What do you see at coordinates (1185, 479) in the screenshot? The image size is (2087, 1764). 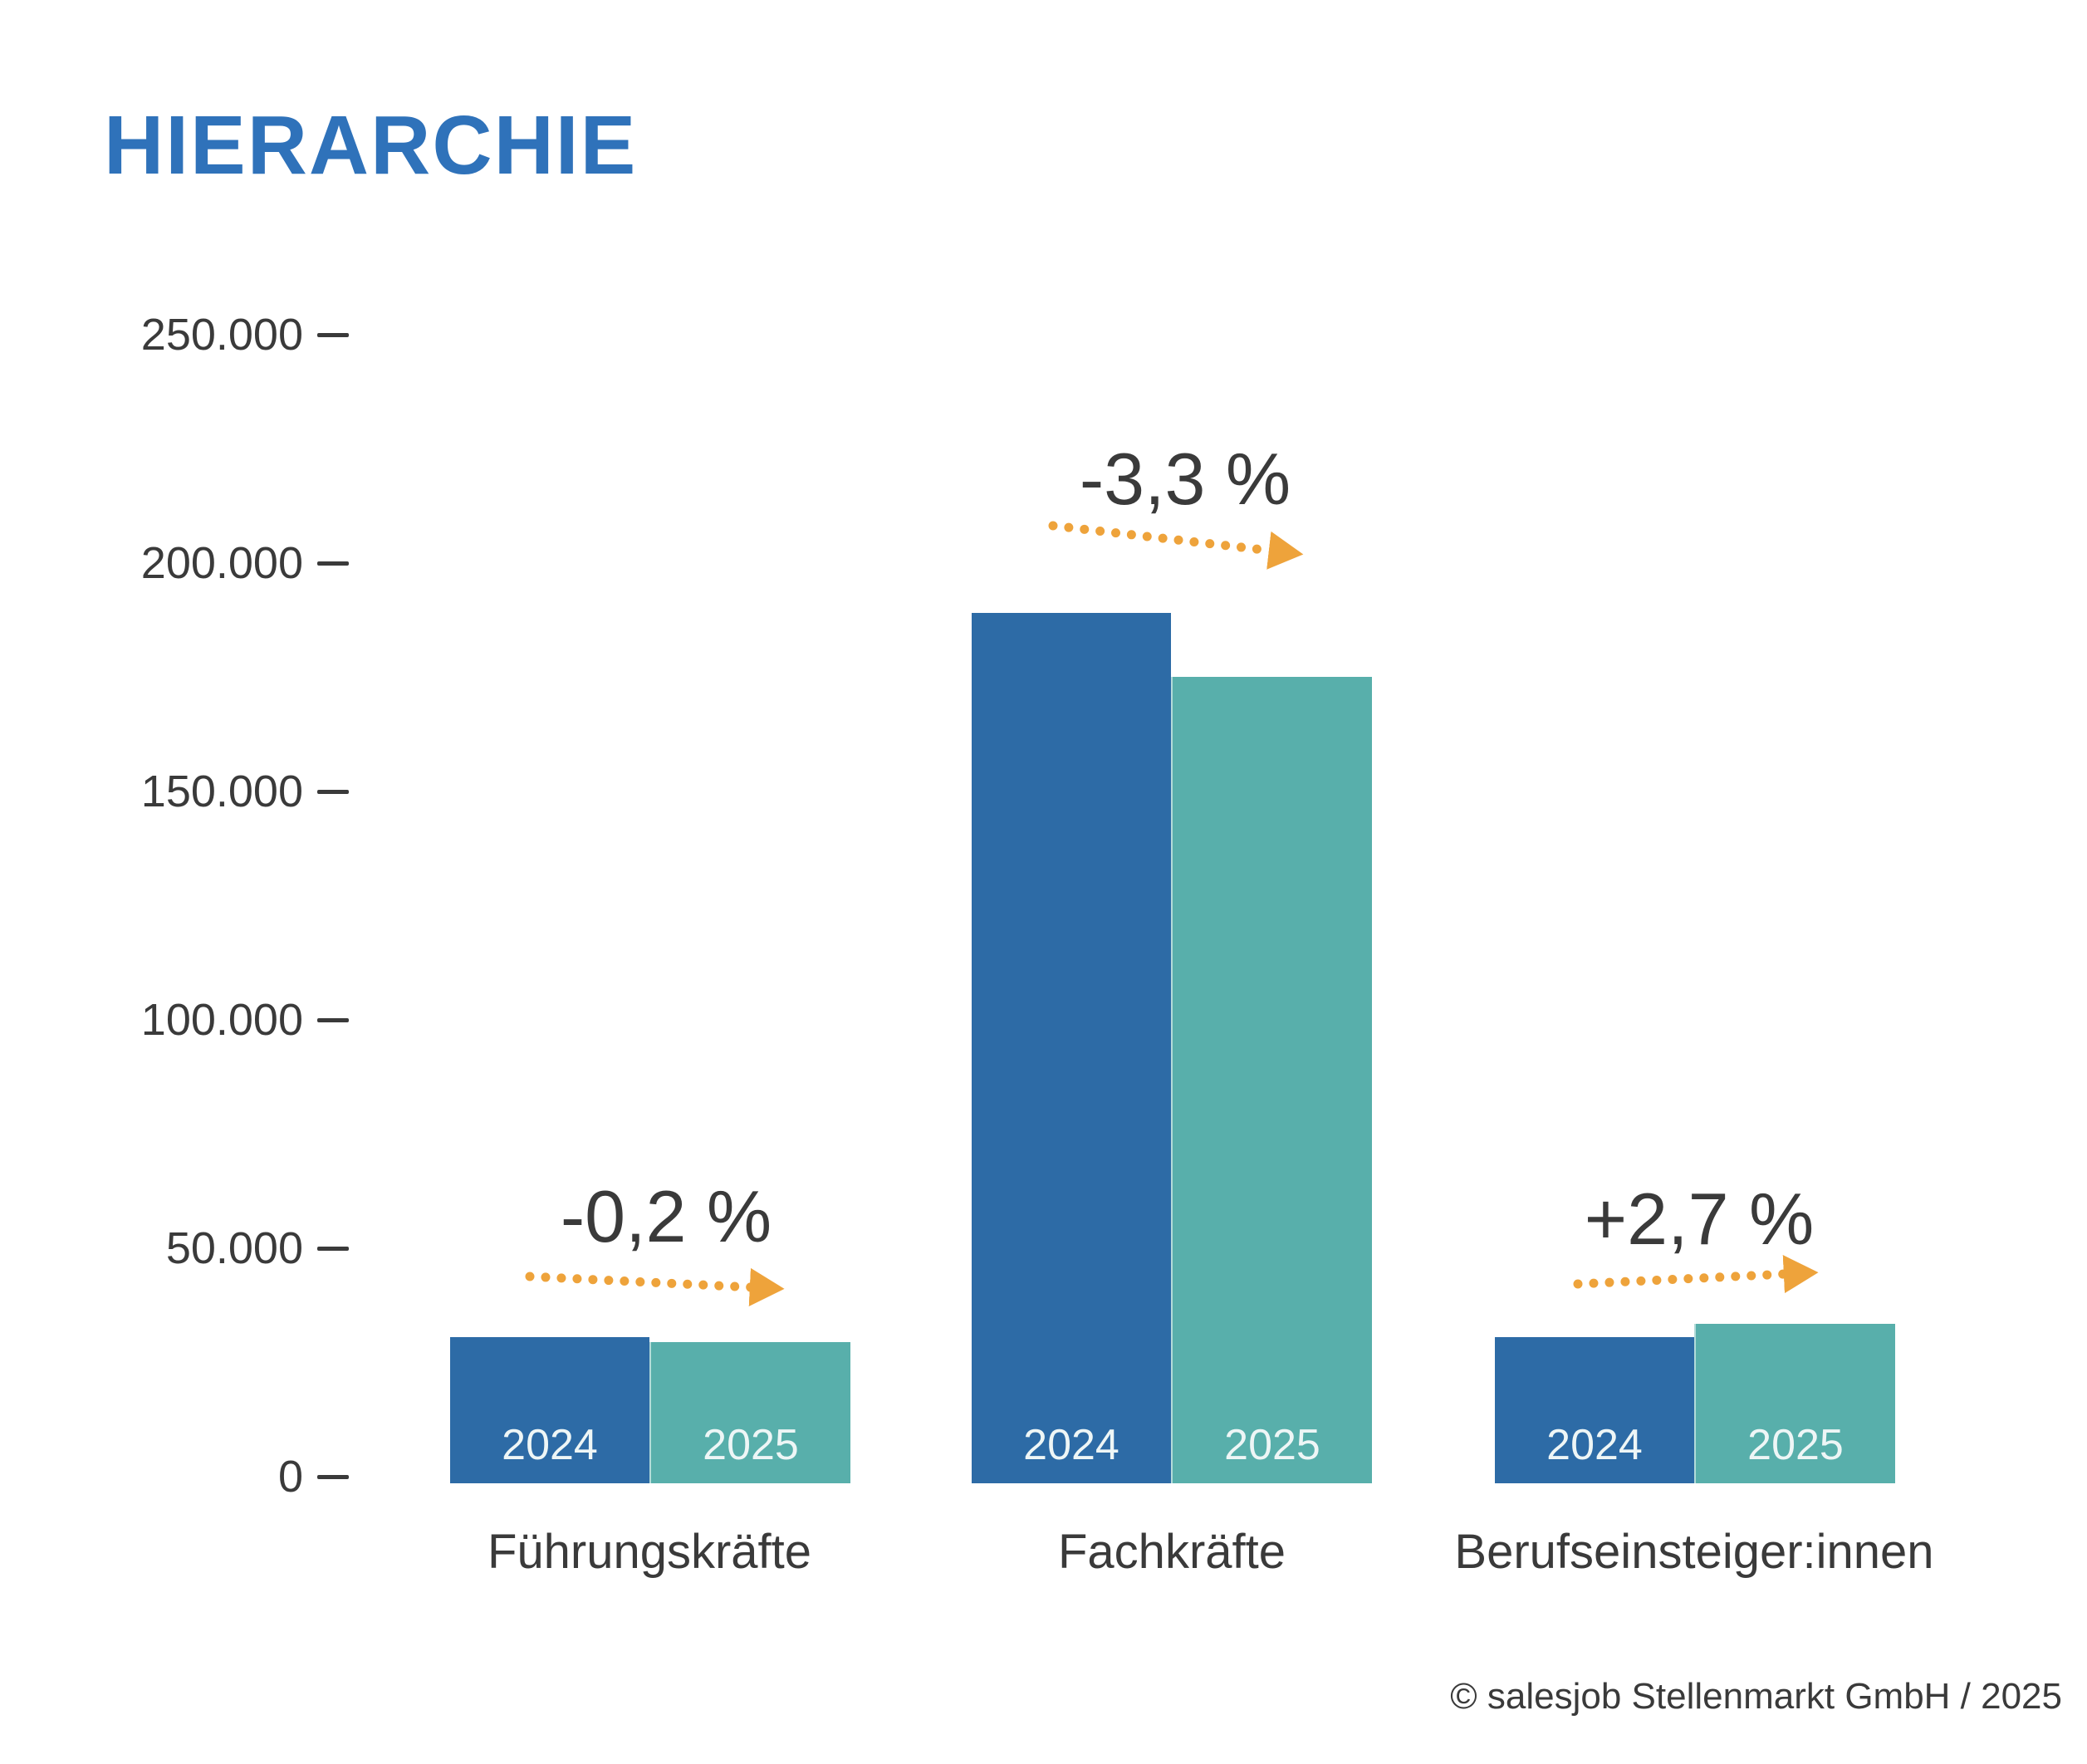 I see `change-annotation: -3,3 %` at bounding box center [1185, 479].